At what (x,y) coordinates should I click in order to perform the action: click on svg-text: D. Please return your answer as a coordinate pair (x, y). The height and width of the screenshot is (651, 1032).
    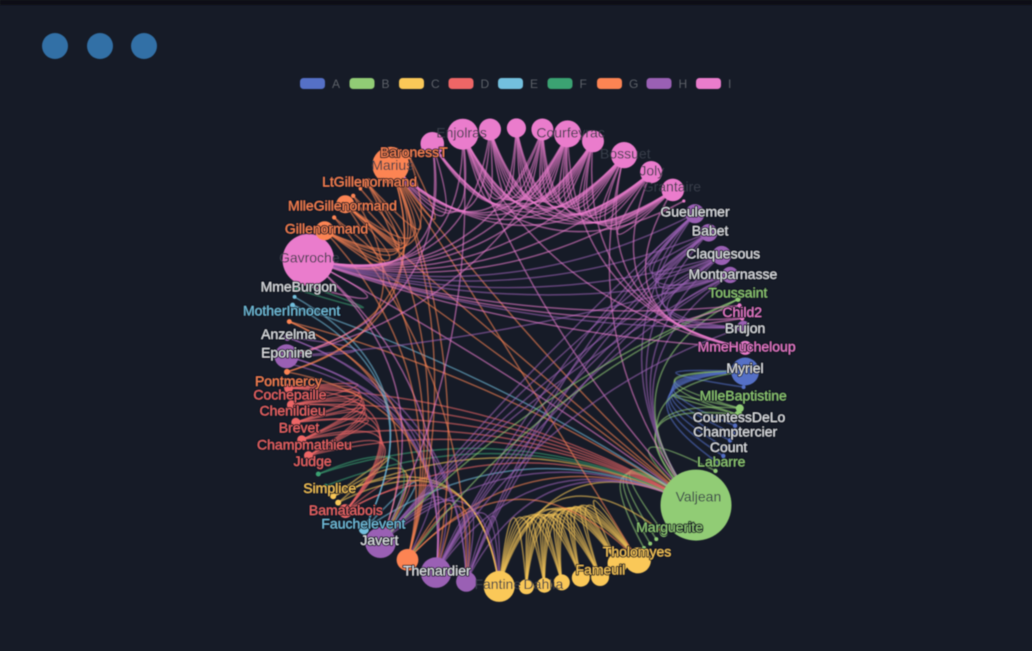
    Looking at the image, I should click on (485, 84).